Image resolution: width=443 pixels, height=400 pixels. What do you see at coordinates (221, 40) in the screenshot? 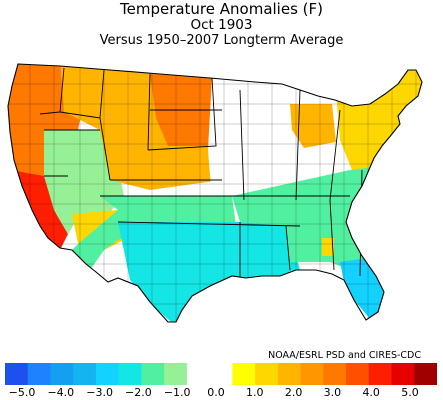
I see `map-comparison: Versus 1950–2007 Longterm Average` at bounding box center [221, 40].